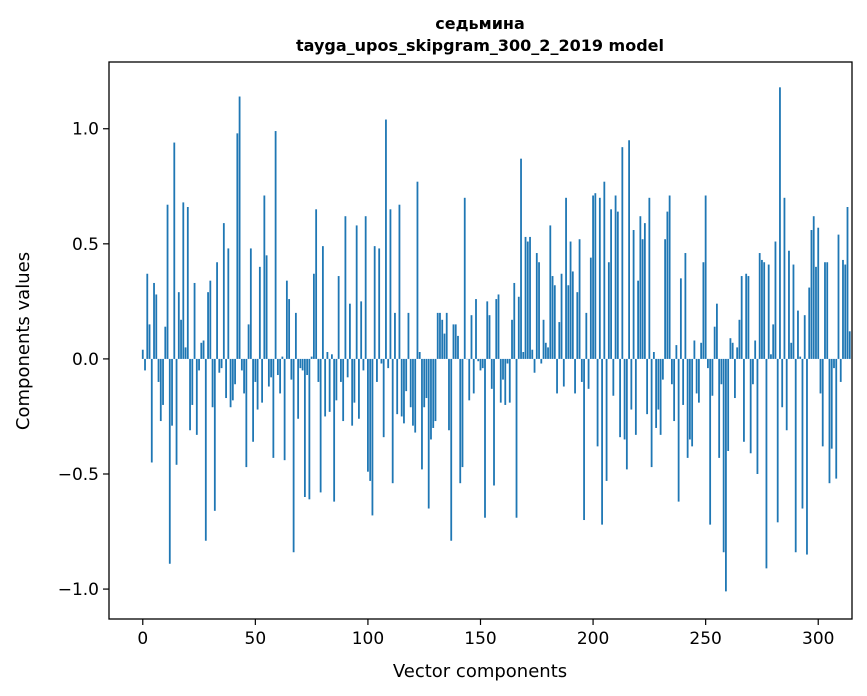 Image resolution: width=867 pixels, height=696 pixels. What do you see at coordinates (78, 475) in the screenshot?
I see `y-tick-label: −0.5` at bounding box center [78, 475].